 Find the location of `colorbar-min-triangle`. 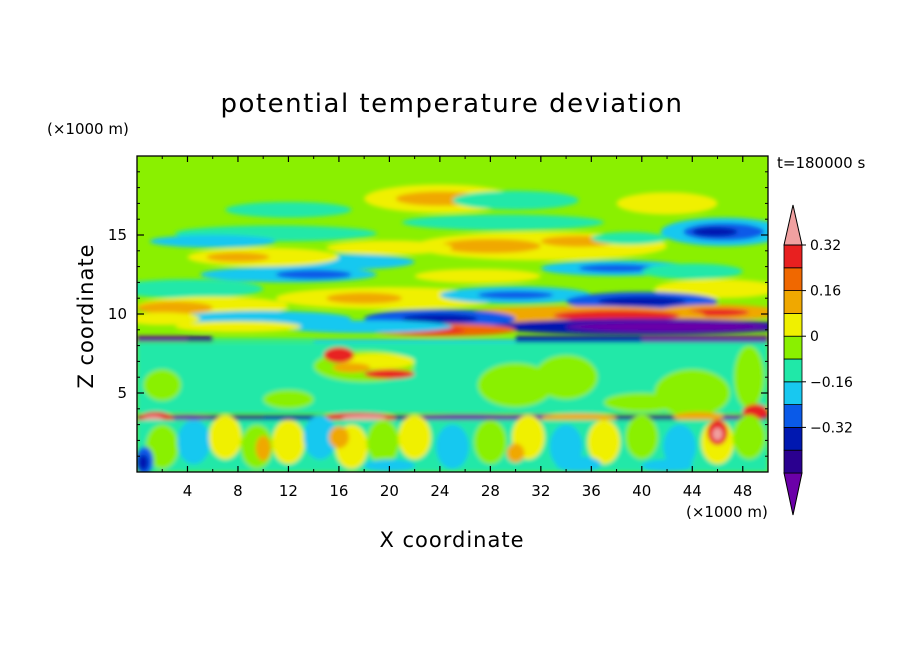

colorbar-min-triangle is located at coordinates (793, 494).